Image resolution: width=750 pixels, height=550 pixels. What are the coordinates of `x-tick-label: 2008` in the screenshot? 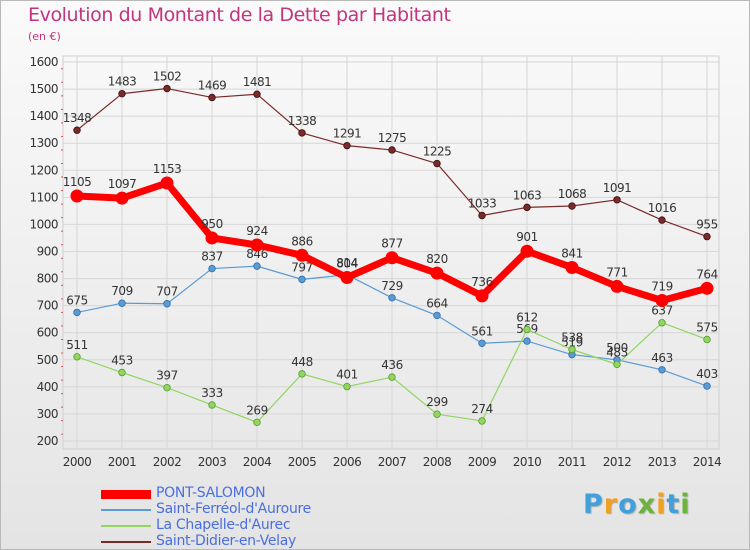 It's located at (437, 462).